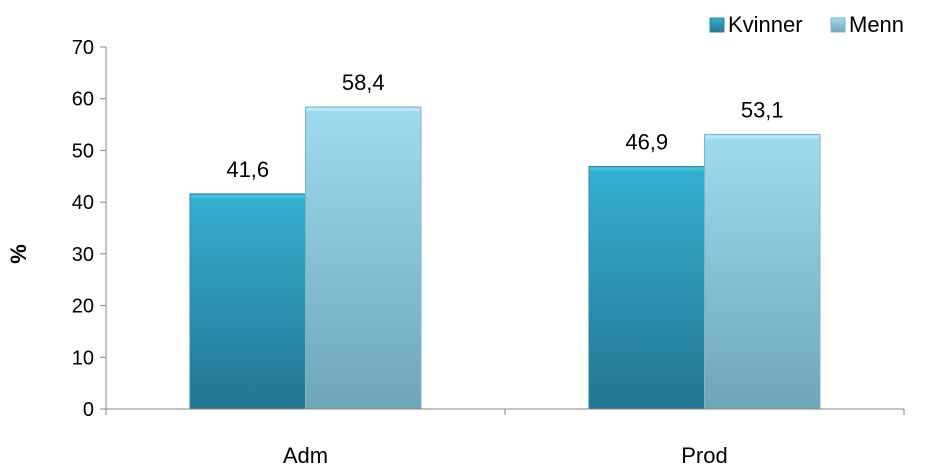 The width and height of the screenshot is (932, 470). What do you see at coordinates (806, 24) in the screenshot?
I see `legend: Kvinner Menn` at bounding box center [806, 24].